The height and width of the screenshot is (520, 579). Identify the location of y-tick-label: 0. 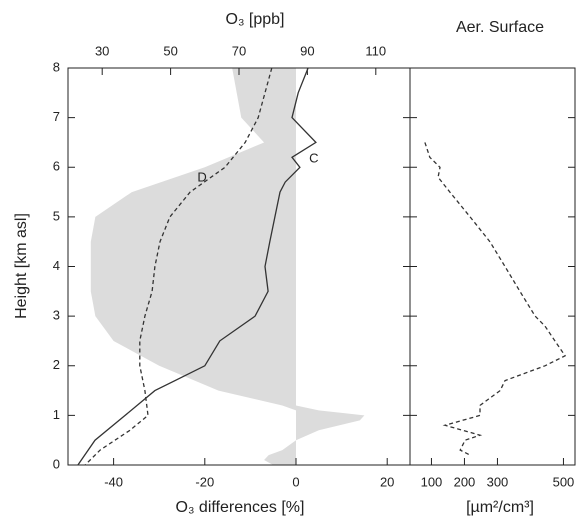
(56, 463).